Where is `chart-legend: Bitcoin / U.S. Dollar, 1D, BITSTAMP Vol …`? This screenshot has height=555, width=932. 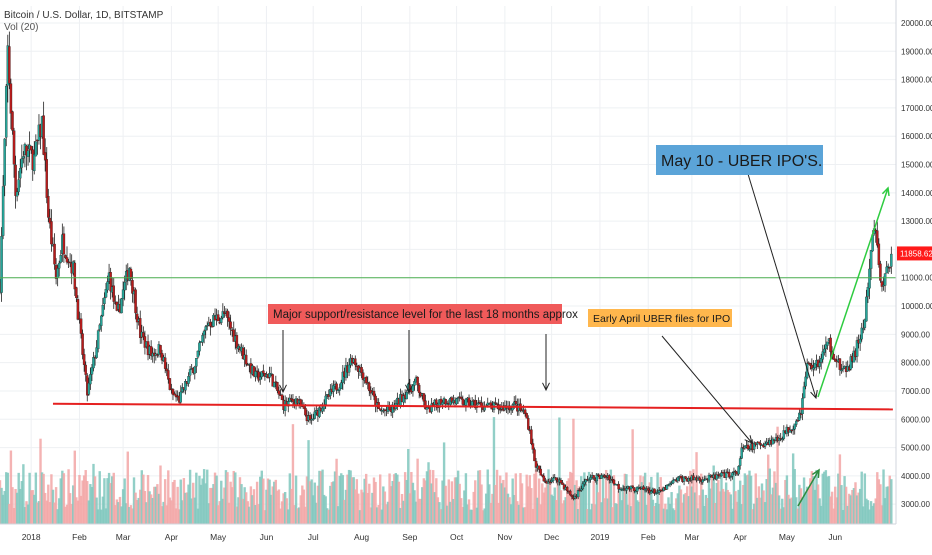
chart-legend: Bitcoin / U.S. Dollar, 1D, BITSTAMP Vol … is located at coordinates (83, 22).